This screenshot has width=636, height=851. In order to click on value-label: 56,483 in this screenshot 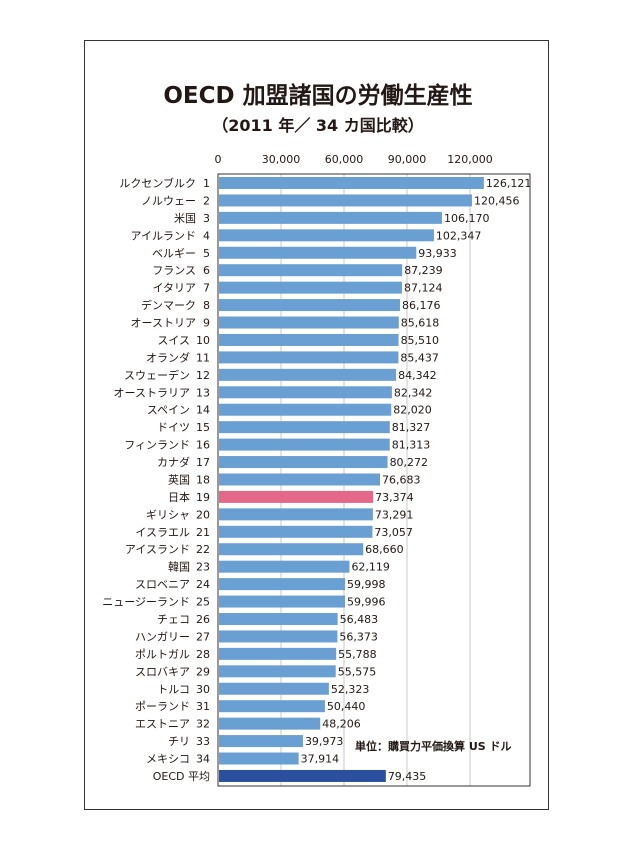, I will do `click(359, 619)`.